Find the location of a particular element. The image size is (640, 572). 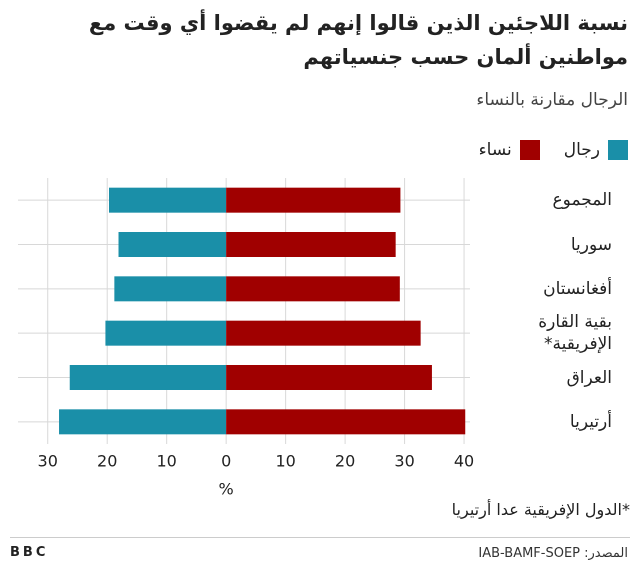

legend-label: نساء is located at coordinates (495, 150).